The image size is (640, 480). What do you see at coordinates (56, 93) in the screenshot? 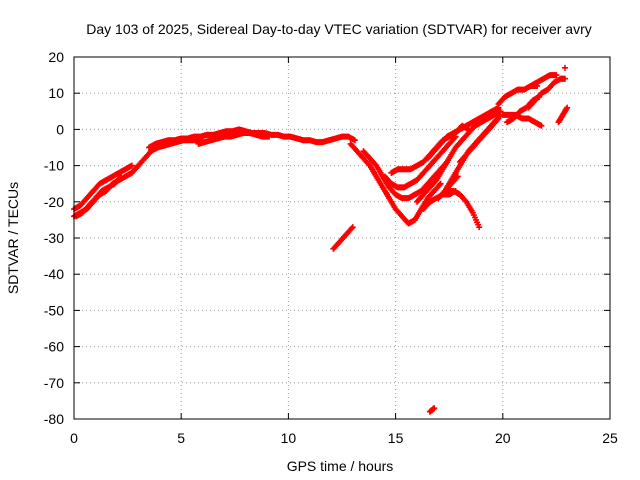
I see `y-tick-label: 10` at bounding box center [56, 93].